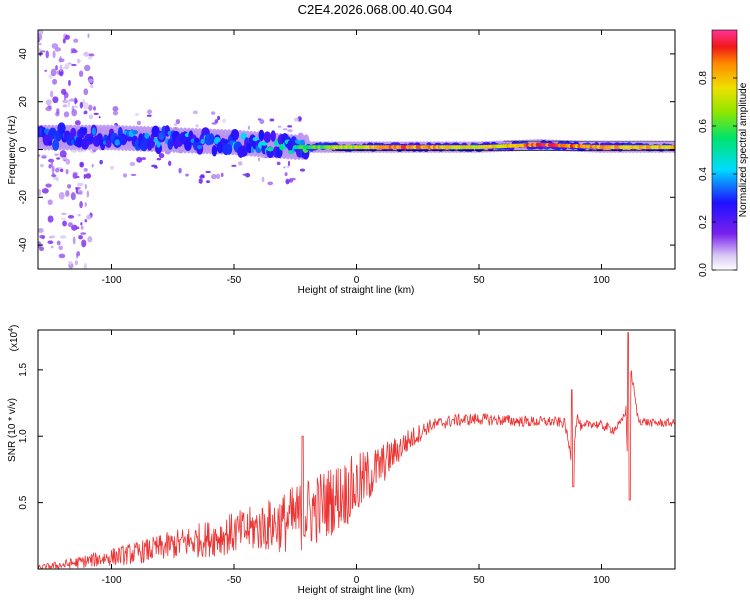 The height and width of the screenshot is (600, 750). What do you see at coordinates (12, 430) in the screenshot?
I see `snr-ylabel: SNR (10 * v/v)` at bounding box center [12, 430].